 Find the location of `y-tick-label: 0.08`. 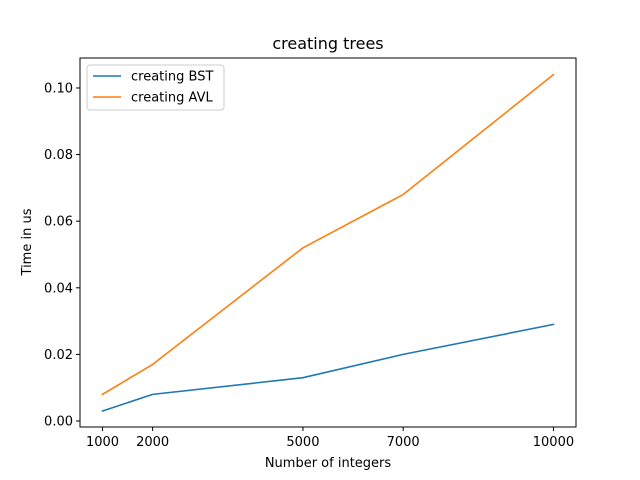

y-tick-label: 0.08 is located at coordinates (58, 155).